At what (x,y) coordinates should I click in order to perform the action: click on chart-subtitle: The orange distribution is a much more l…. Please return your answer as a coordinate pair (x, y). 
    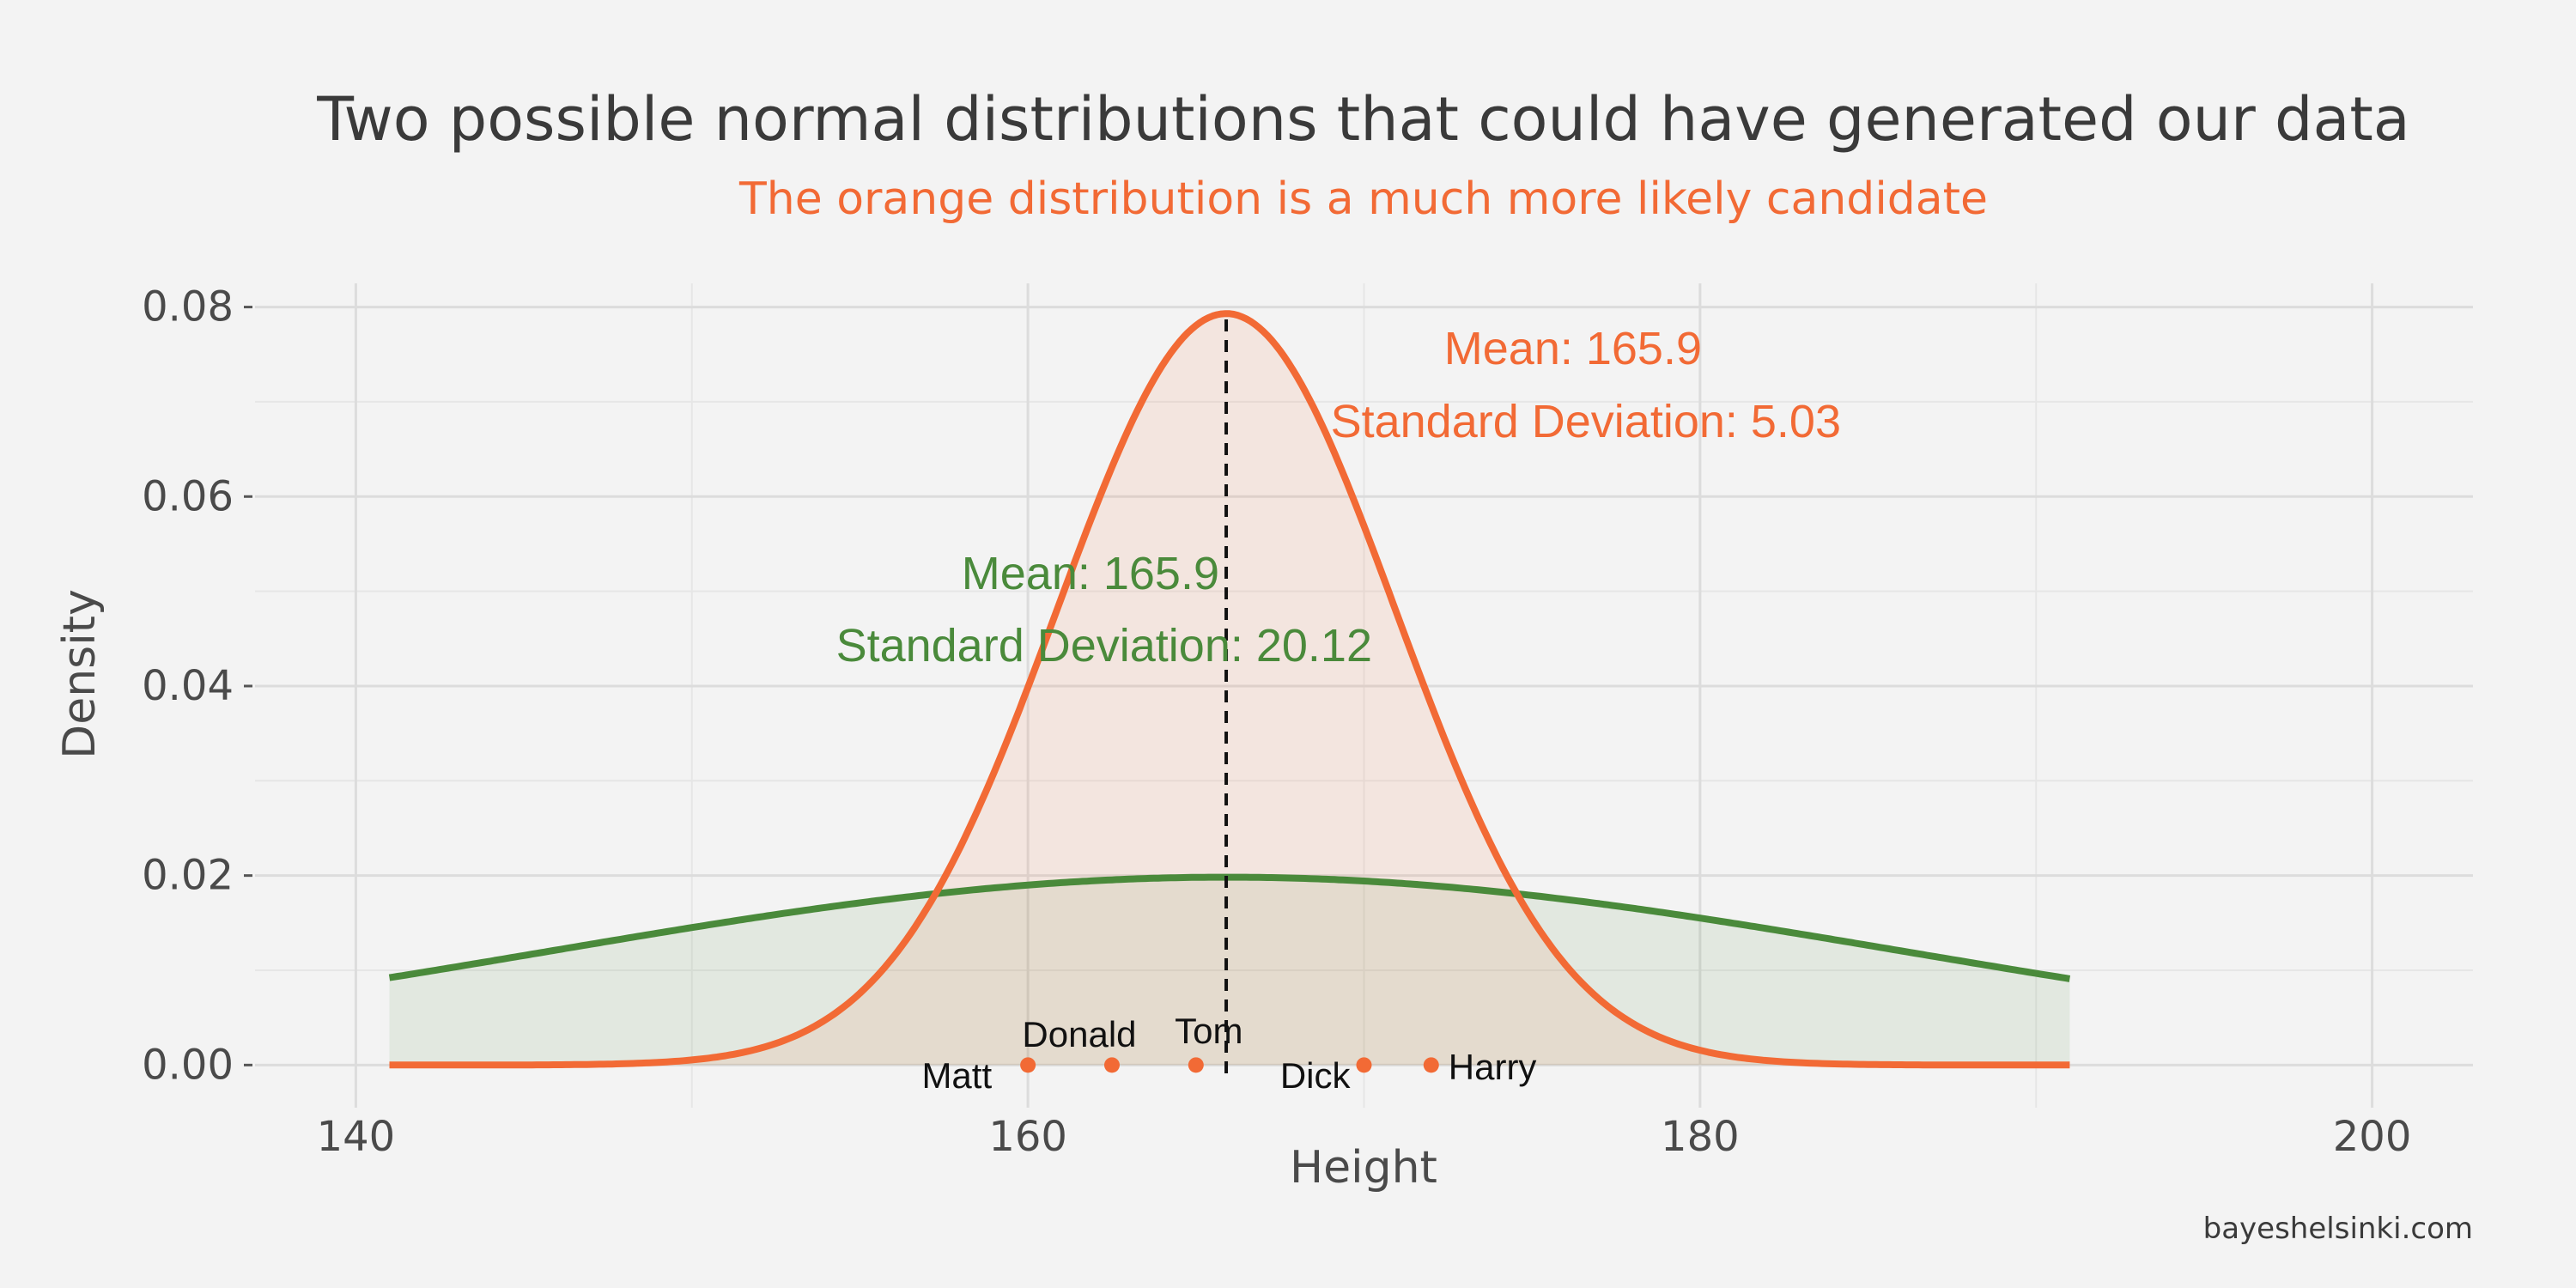
    Looking at the image, I should click on (1363, 199).